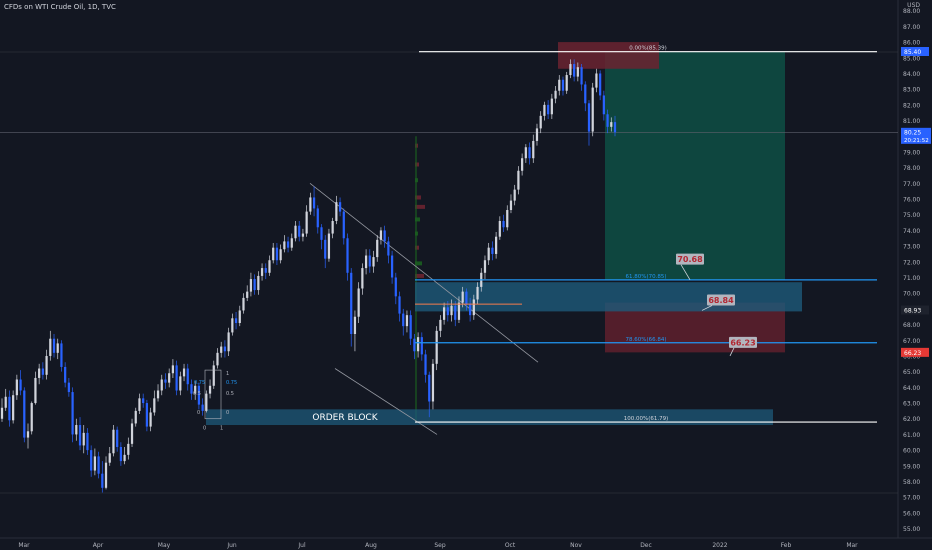 This screenshot has width=932, height=550. Describe the element at coordinates (440, 545) in the screenshot. I see `x-tick-label: Sep` at that location.